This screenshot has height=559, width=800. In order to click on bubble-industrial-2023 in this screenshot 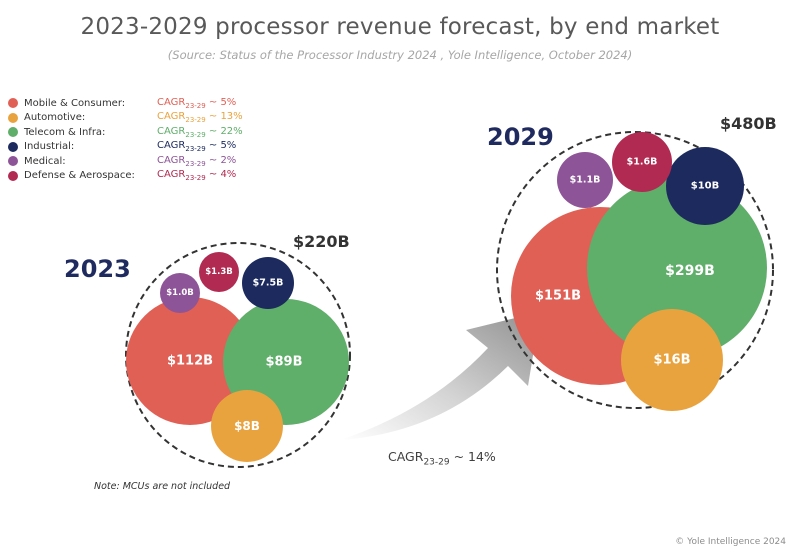, I will do `click(268, 283)`.